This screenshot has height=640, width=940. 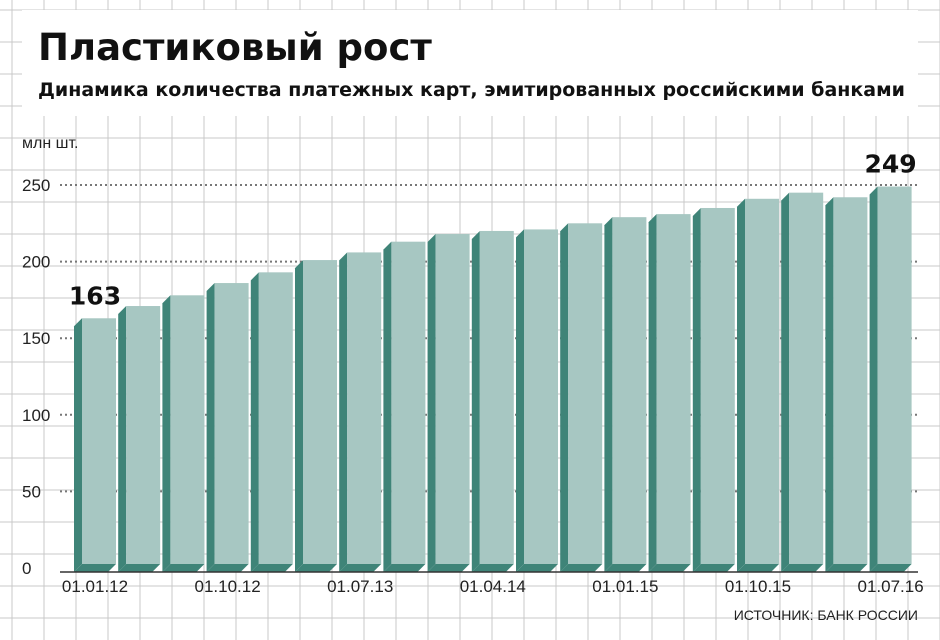 I want to click on x-tick-label: 01.10.15, so click(x=758, y=586).